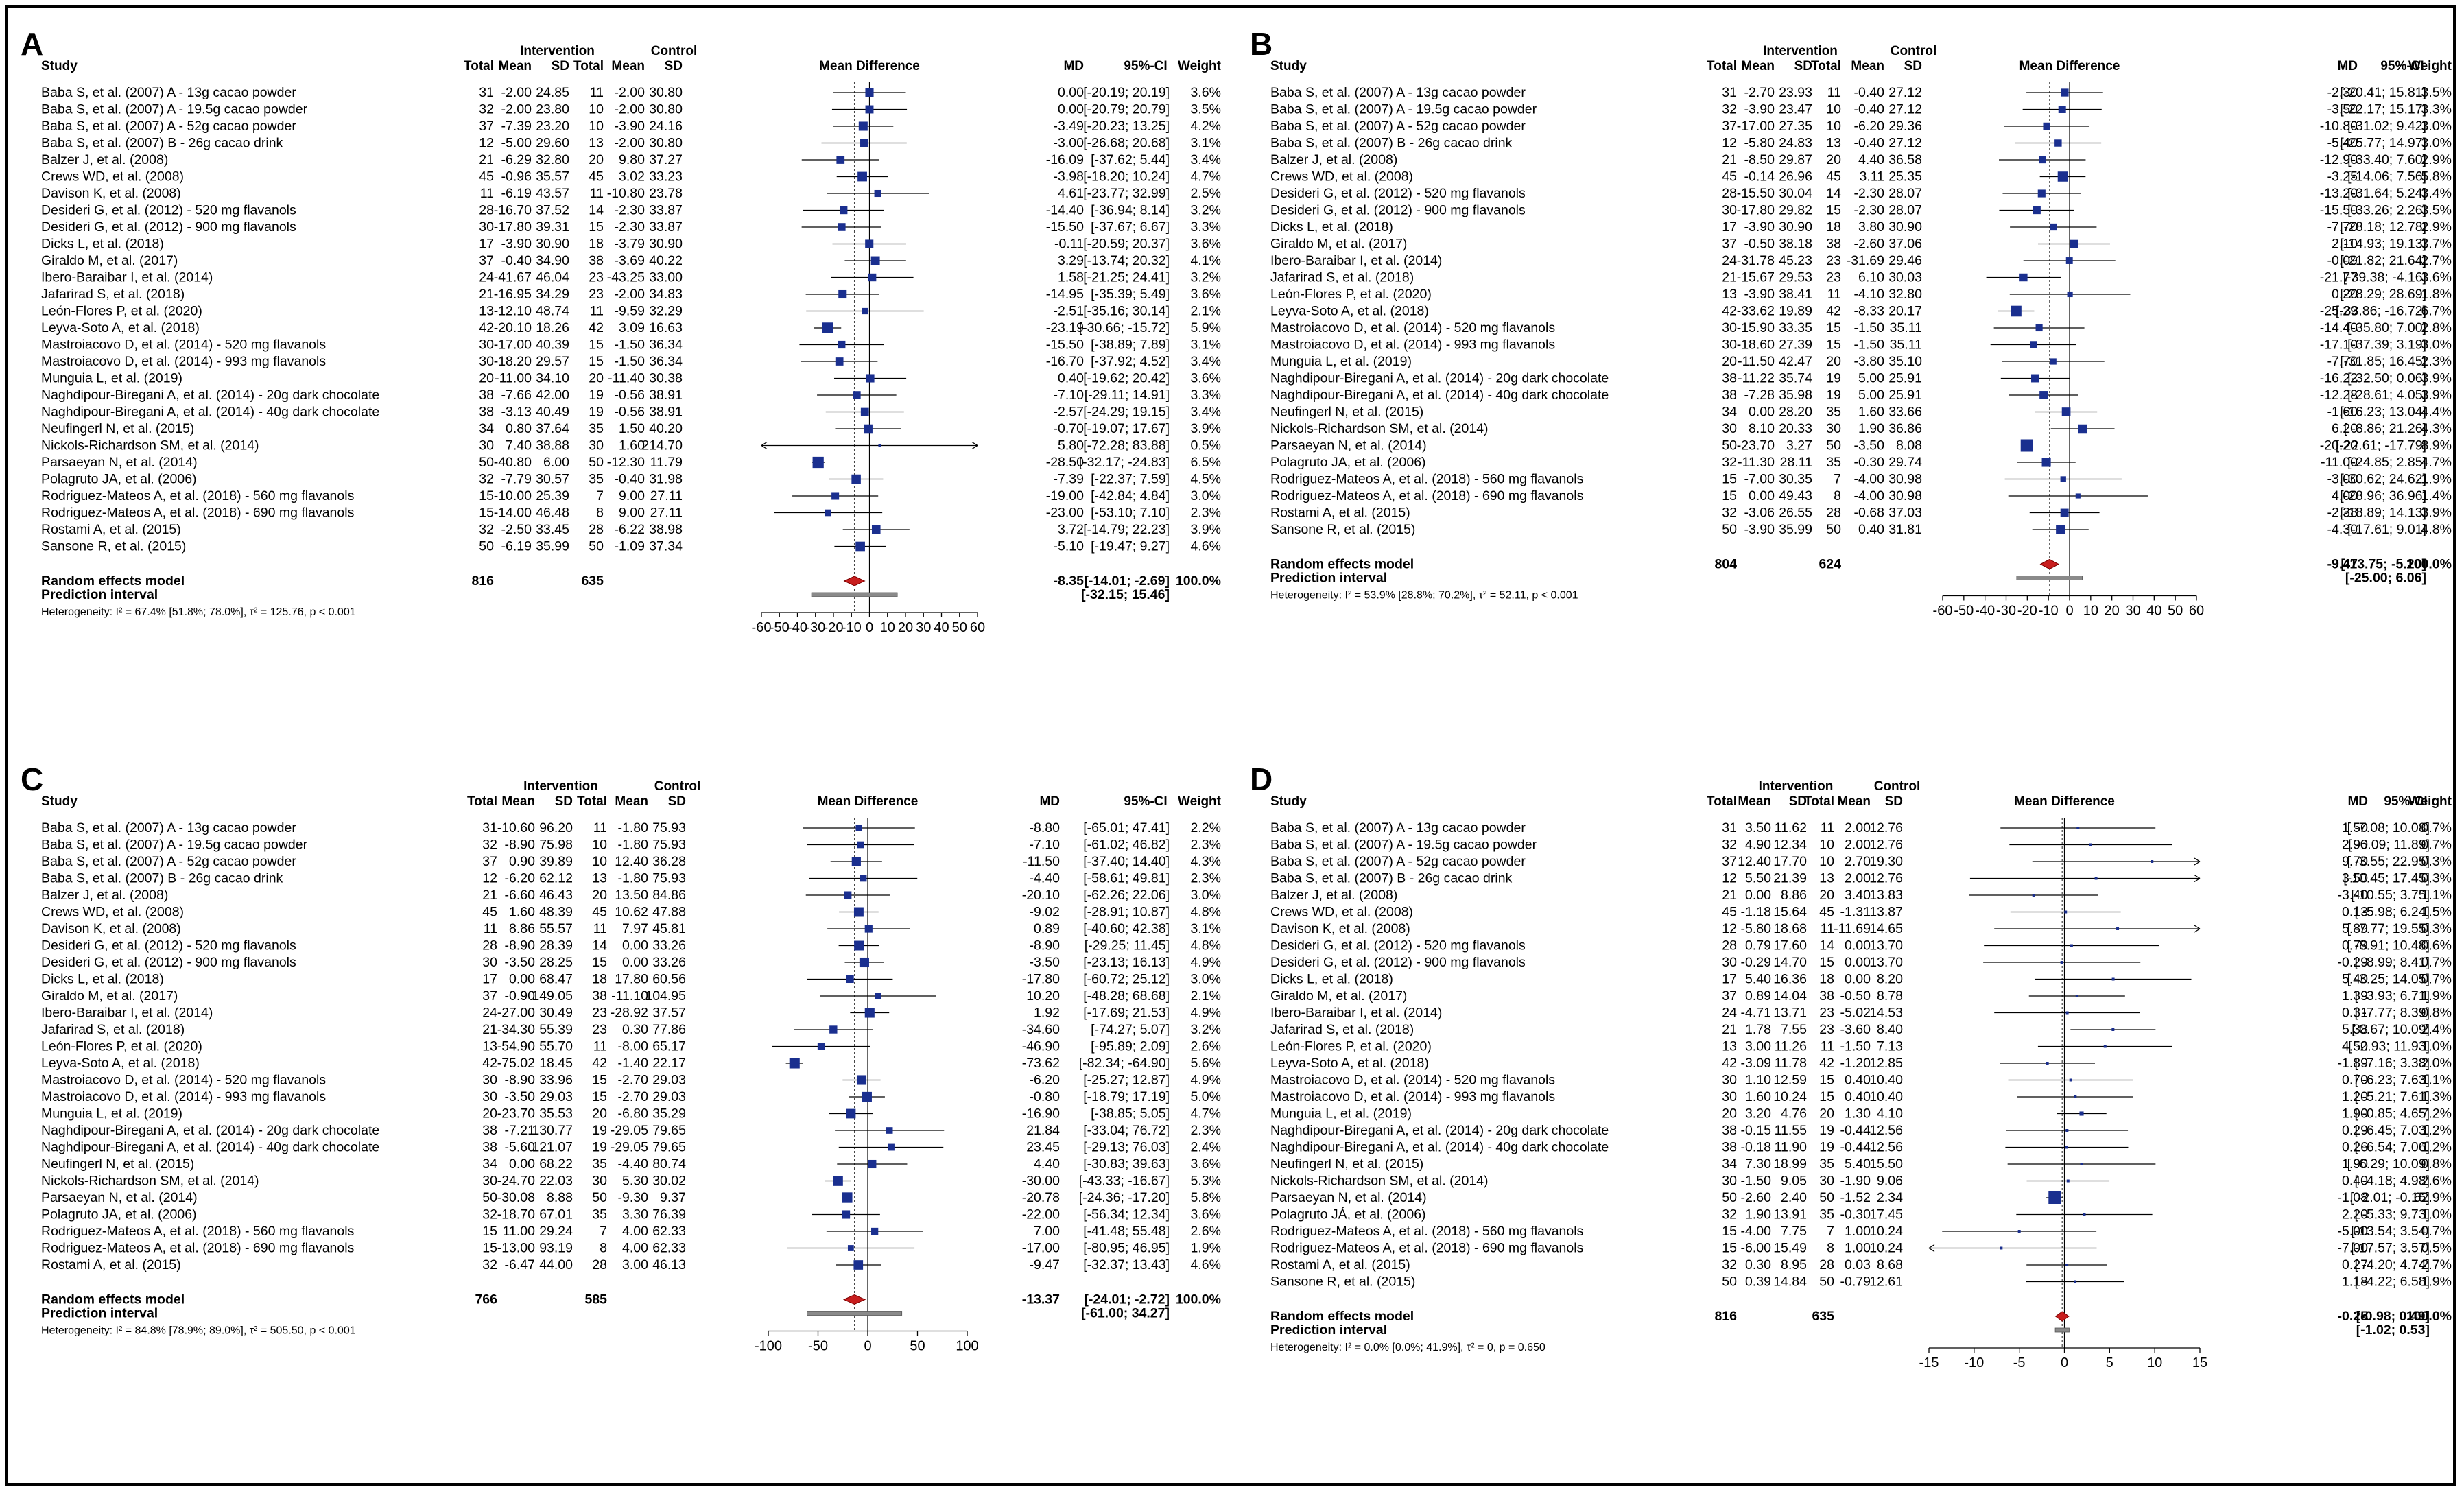 This screenshot has width=2464, height=1494. Describe the element at coordinates (630, 480) in the screenshot. I see `control-mean: -0.40` at that location.